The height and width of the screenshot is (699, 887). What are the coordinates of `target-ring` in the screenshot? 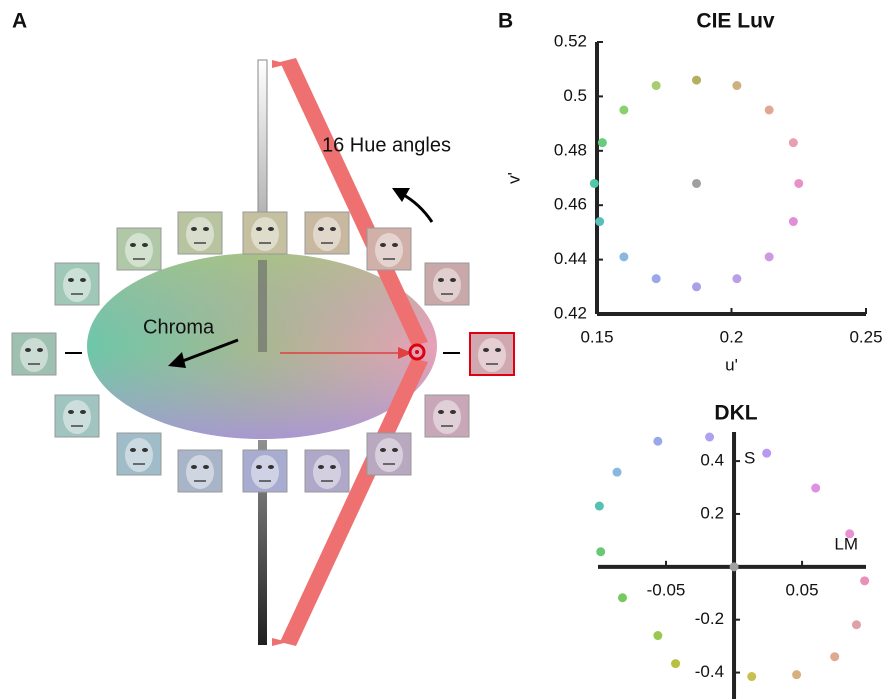 It's located at (417, 352).